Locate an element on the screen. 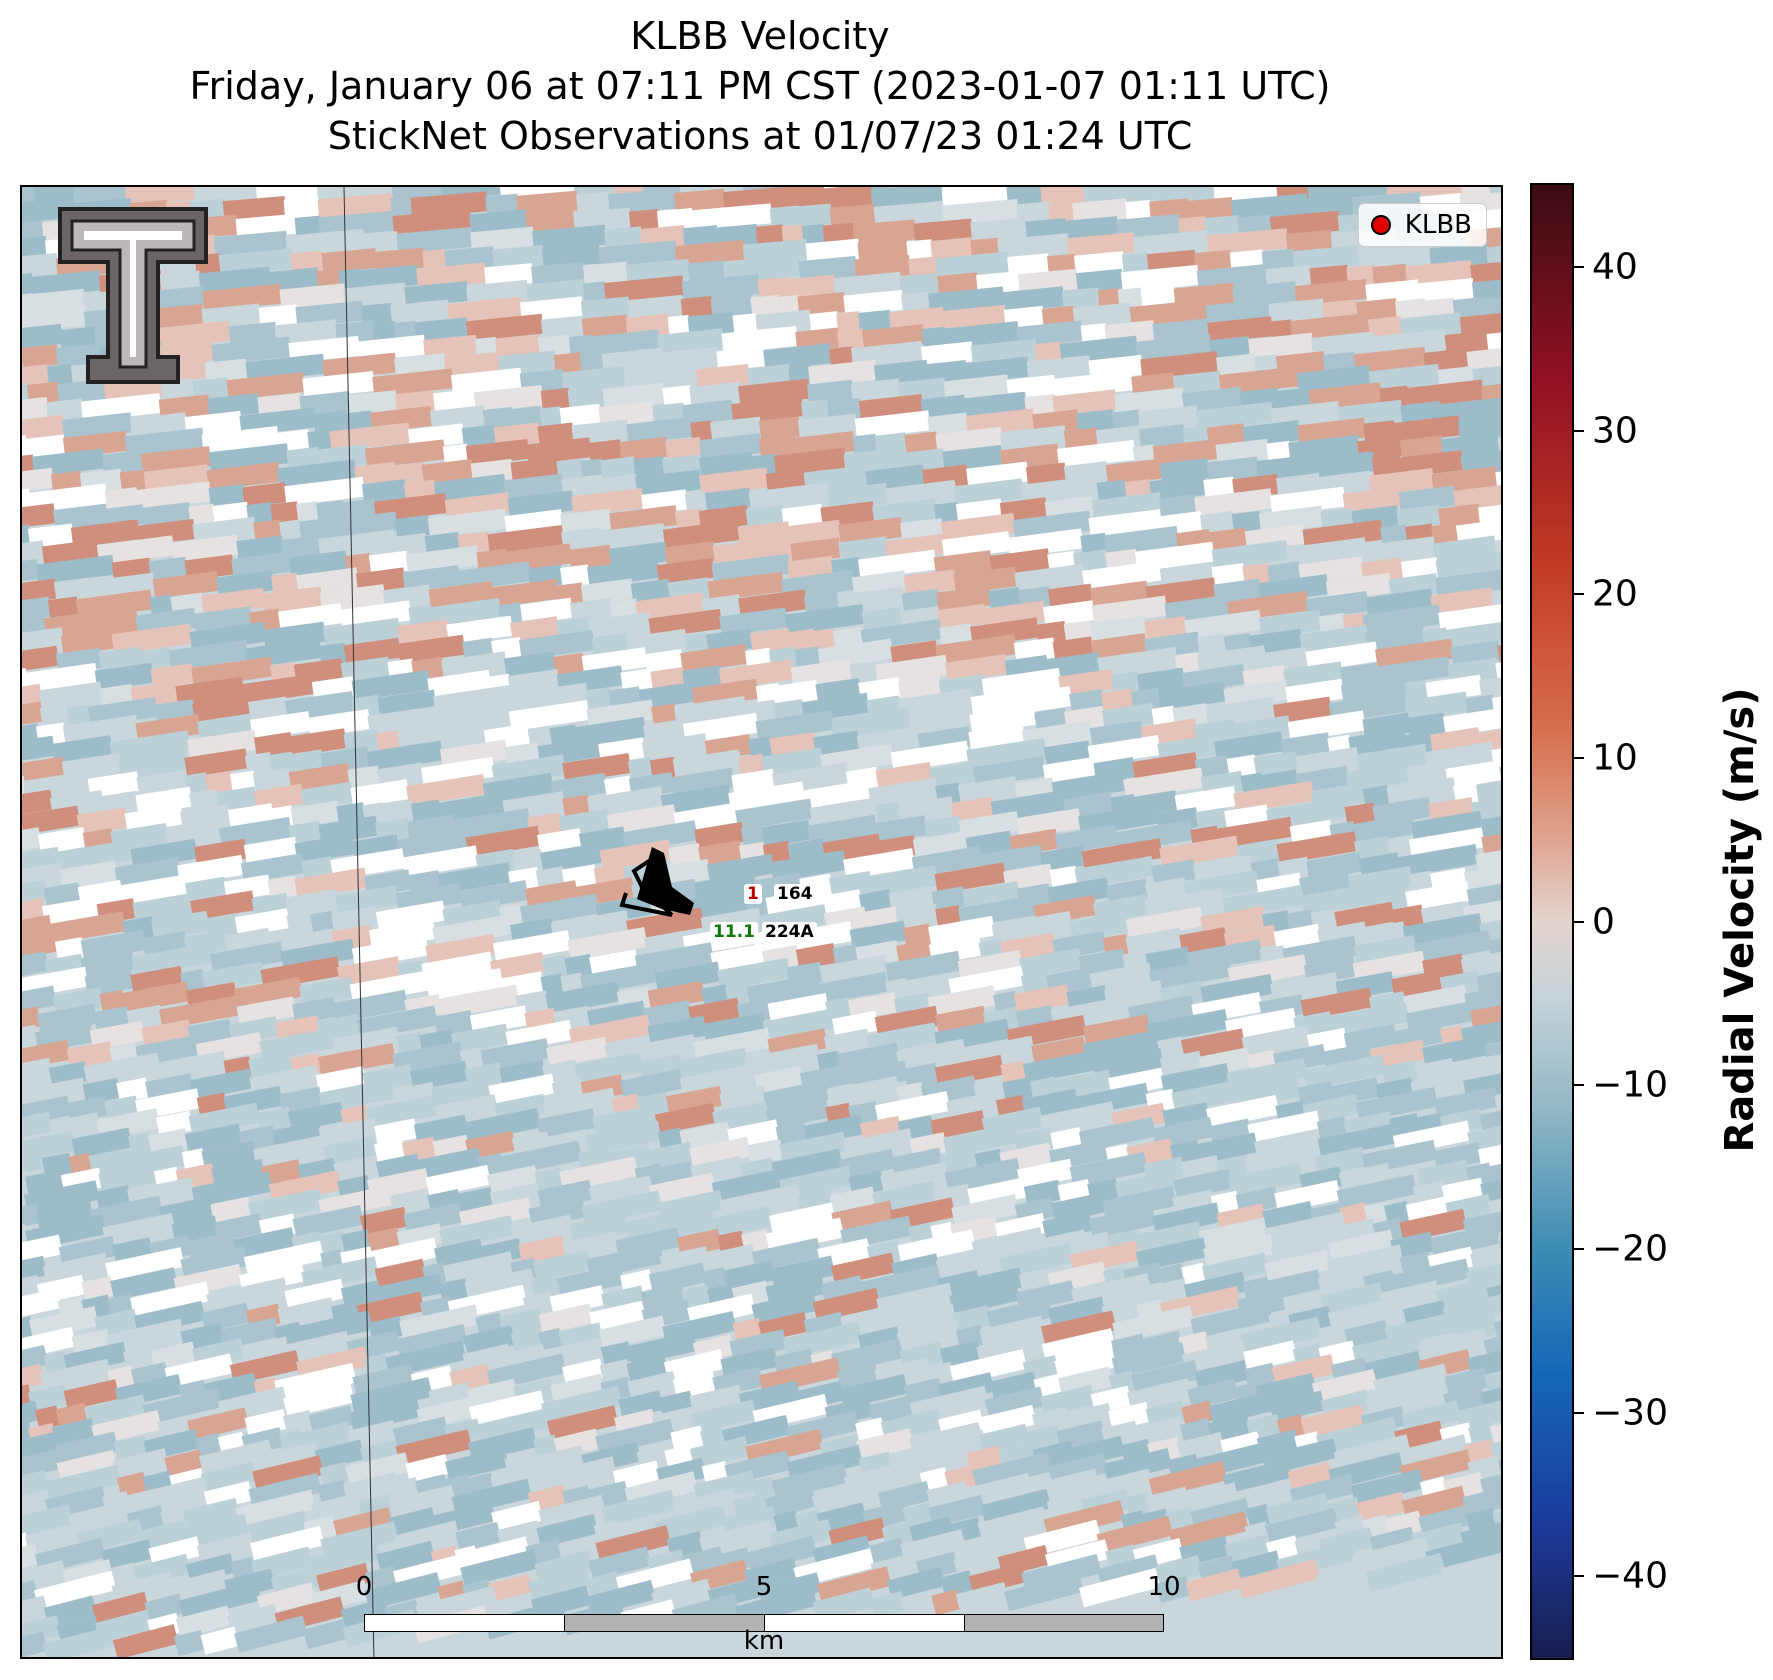 The image size is (1773, 1680). legend-label: KLBB is located at coordinates (1438, 225).